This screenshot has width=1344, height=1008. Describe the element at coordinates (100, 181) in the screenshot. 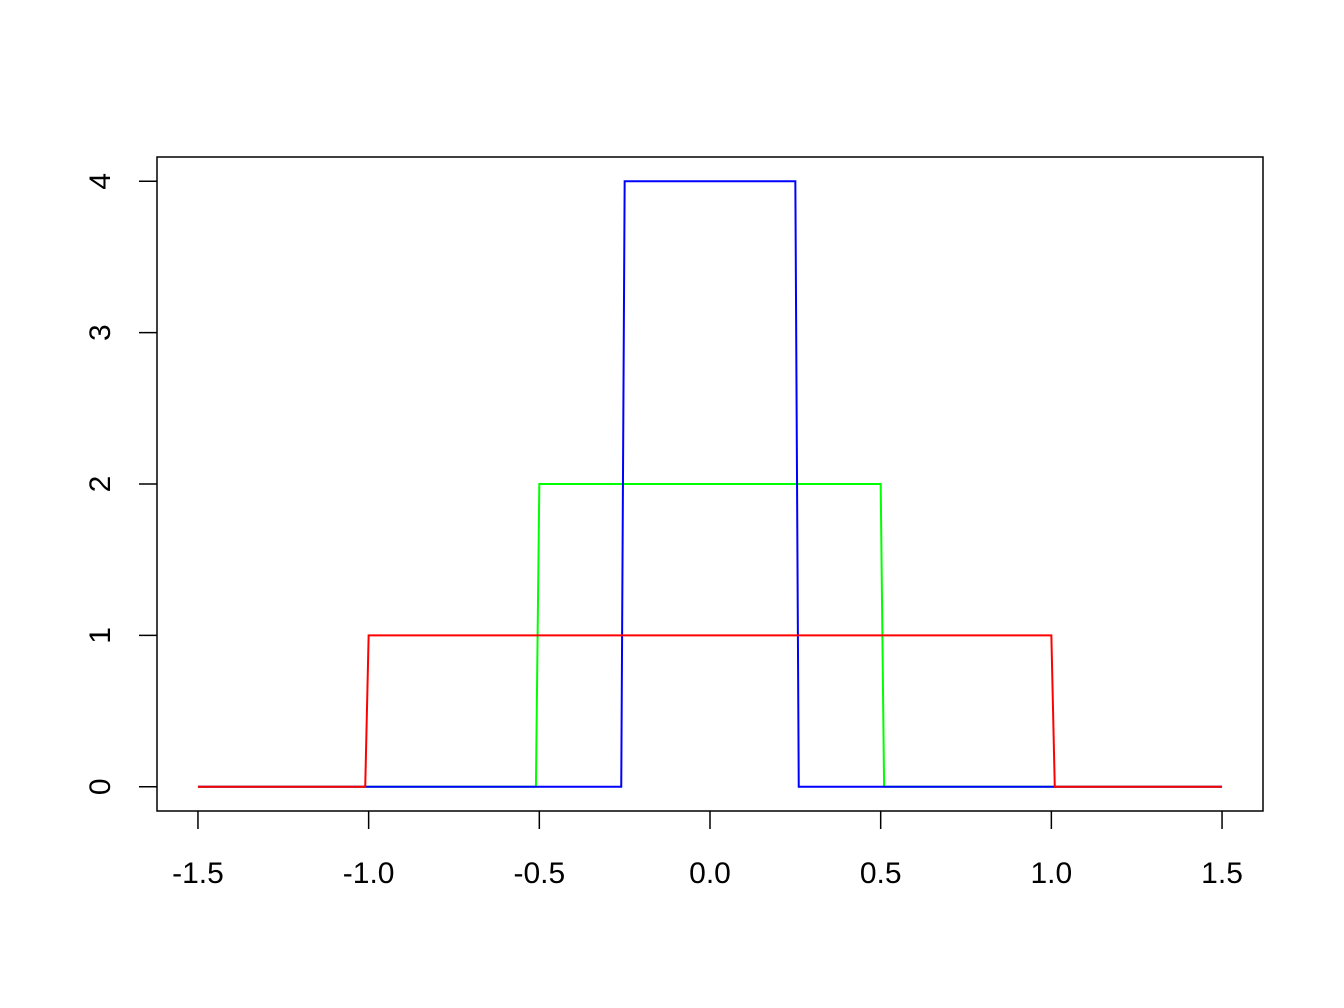

I see `y-tick-label: 4` at that location.